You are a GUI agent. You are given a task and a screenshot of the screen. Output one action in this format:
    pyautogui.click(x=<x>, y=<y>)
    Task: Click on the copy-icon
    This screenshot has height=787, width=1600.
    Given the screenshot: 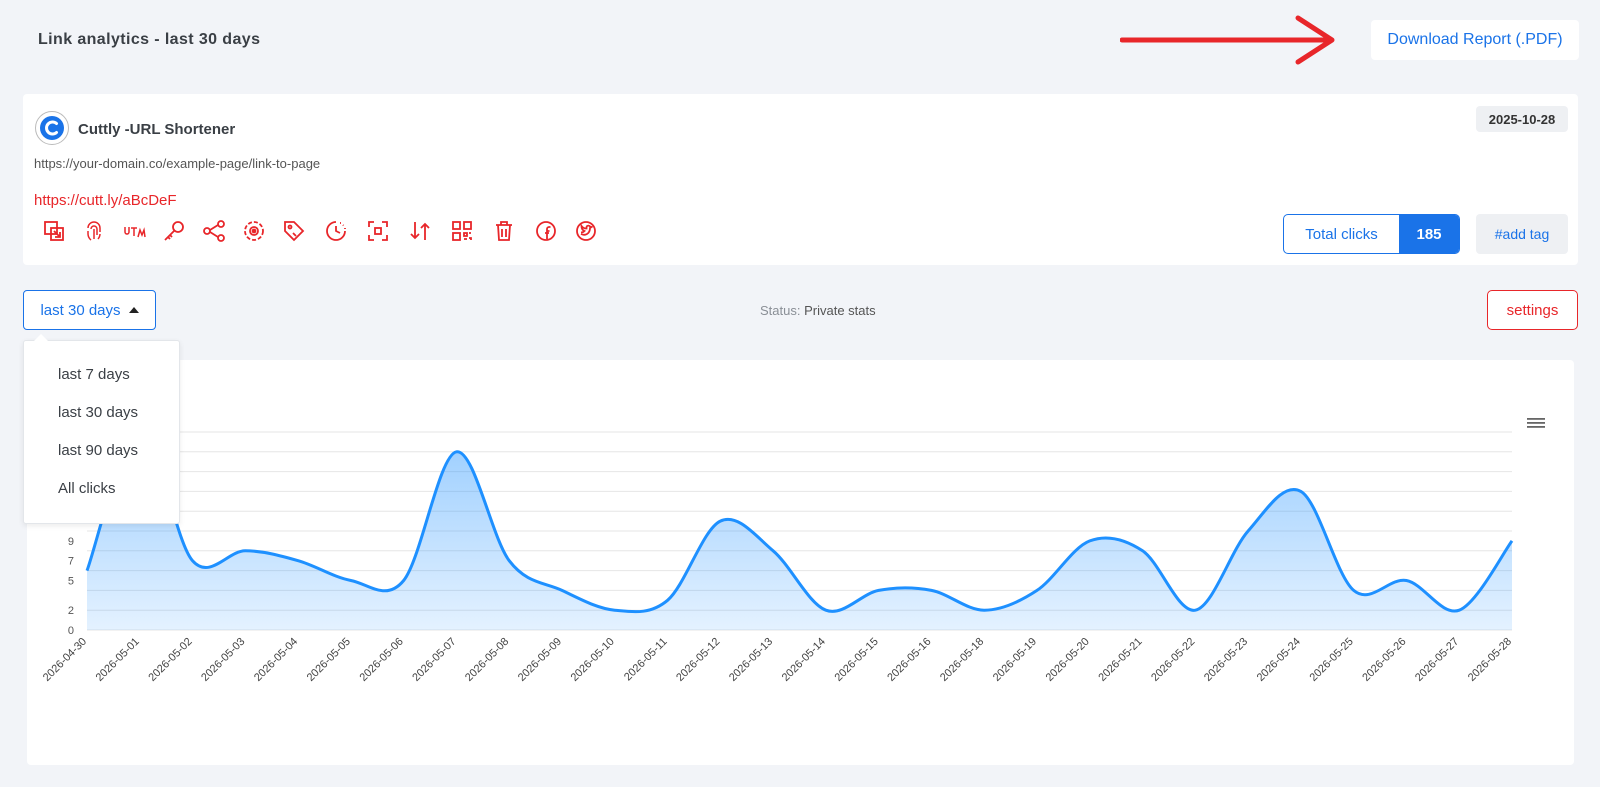 What is the action you would take?
    pyautogui.click(x=54, y=231)
    